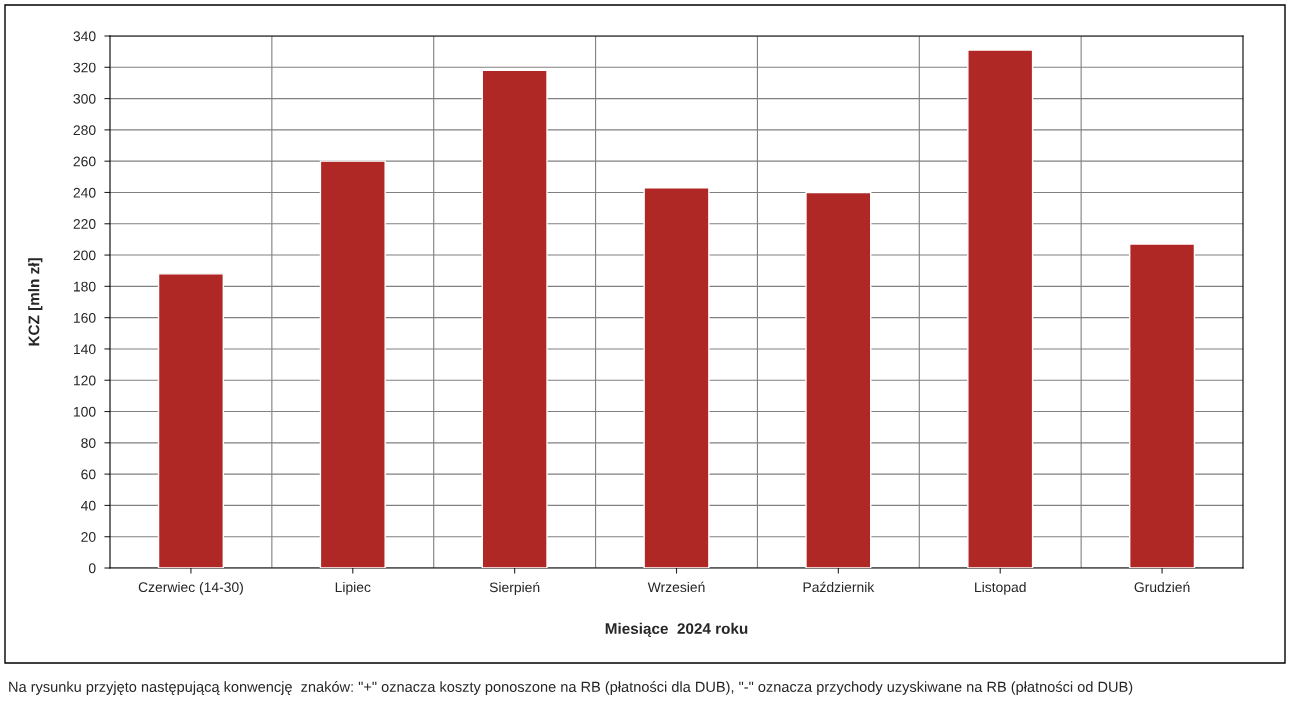  Describe the element at coordinates (84, 98) in the screenshot. I see `y-tick-label: 300` at that location.